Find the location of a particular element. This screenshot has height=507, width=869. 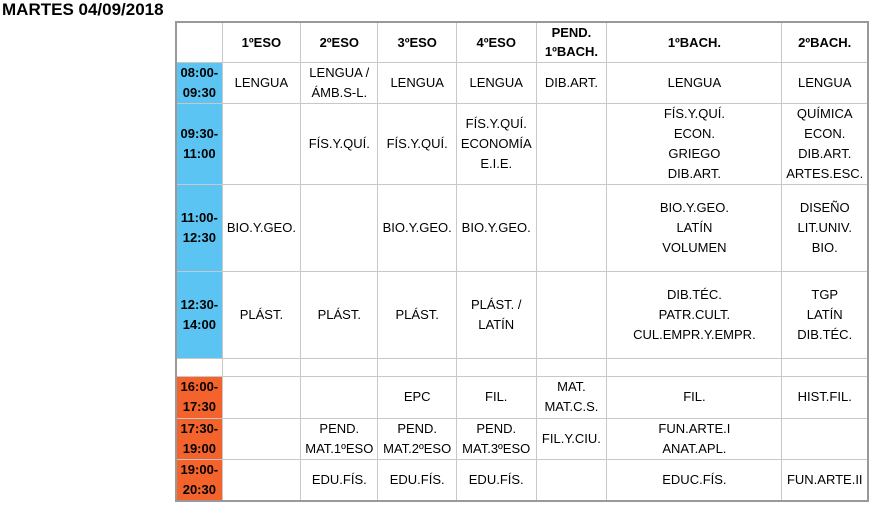

subject-label: MAT. is located at coordinates (571, 386).